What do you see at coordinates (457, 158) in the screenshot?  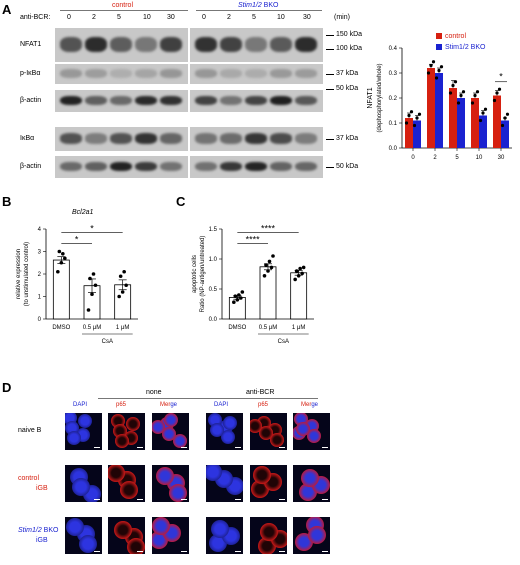 I see `x-tick-label: 5` at bounding box center [457, 158].